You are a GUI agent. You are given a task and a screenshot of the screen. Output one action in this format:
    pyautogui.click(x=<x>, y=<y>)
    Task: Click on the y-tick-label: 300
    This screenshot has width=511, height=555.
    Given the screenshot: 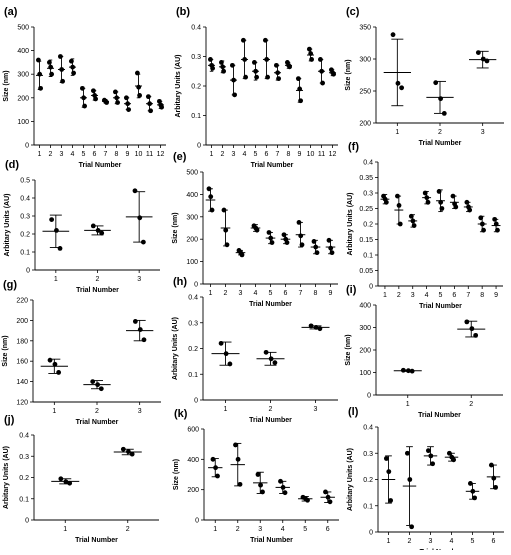 What is the action you would take?
    pyautogui.click(x=192, y=217)
    